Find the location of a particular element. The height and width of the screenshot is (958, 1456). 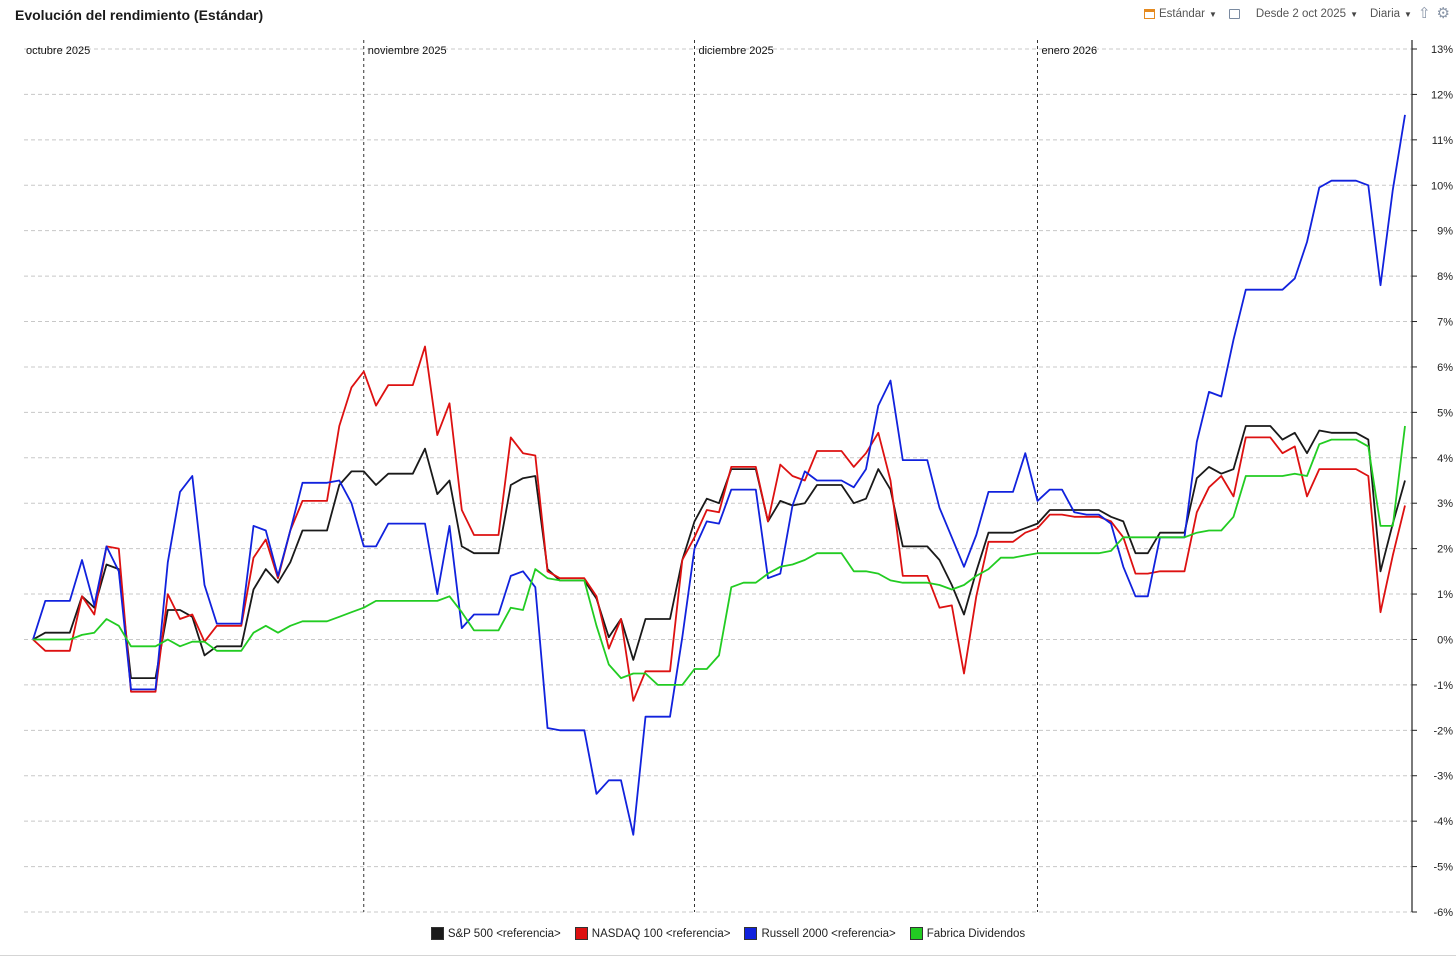

view-label: Estándar is located at coordinates (1181, 14).